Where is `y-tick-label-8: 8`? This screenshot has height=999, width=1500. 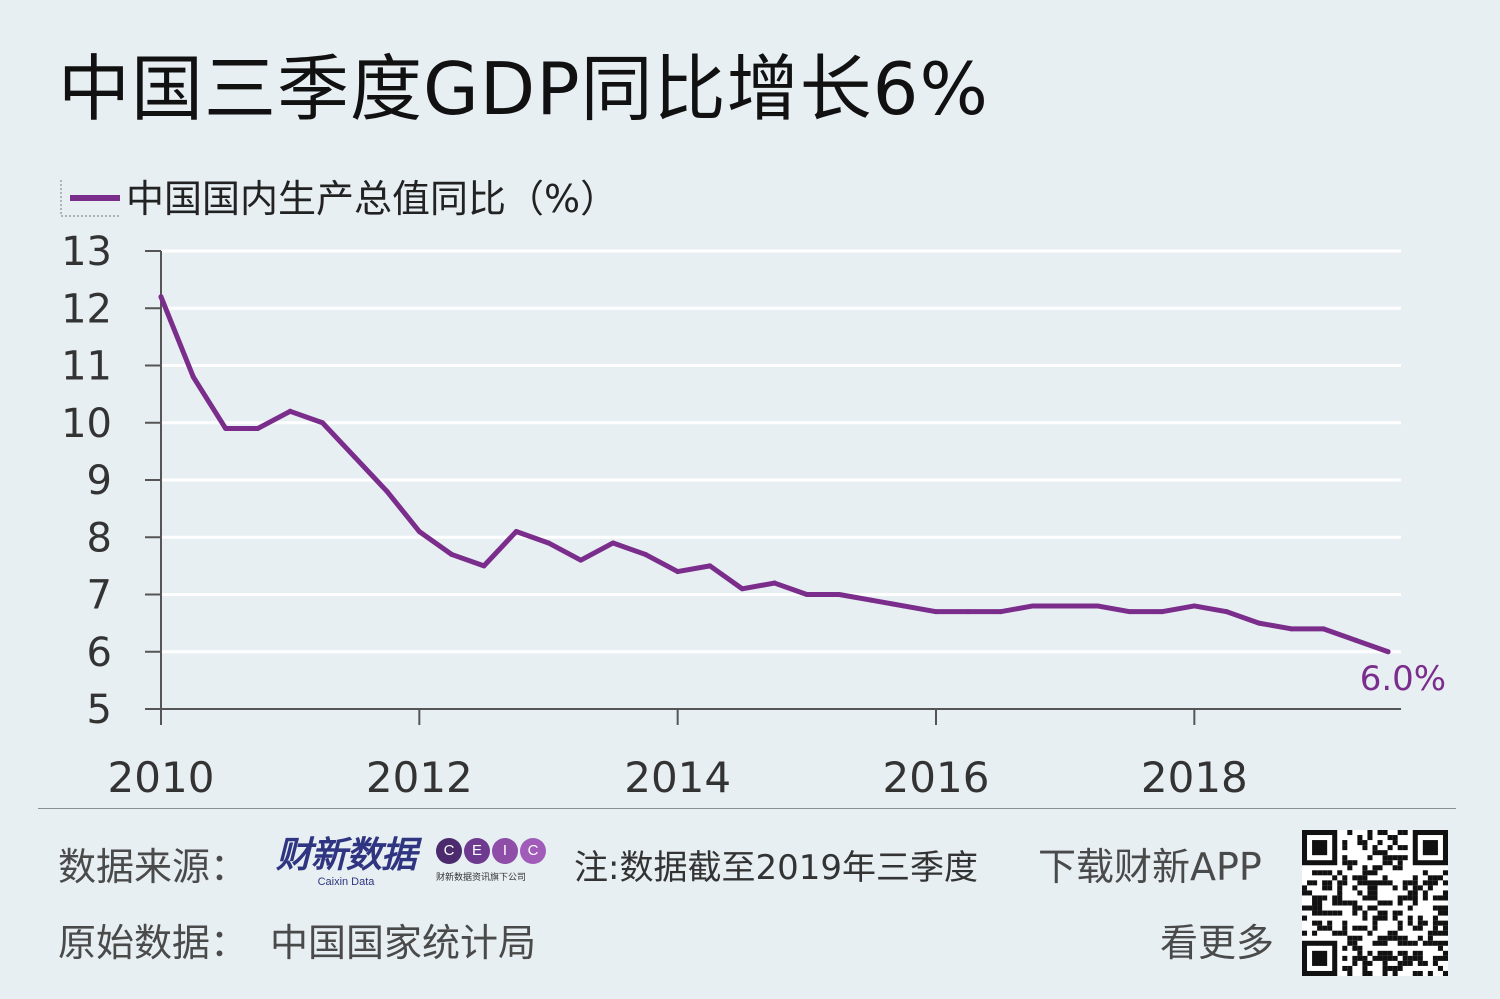 y-tick-label-8: 8 is located at coordinates (99, 538).